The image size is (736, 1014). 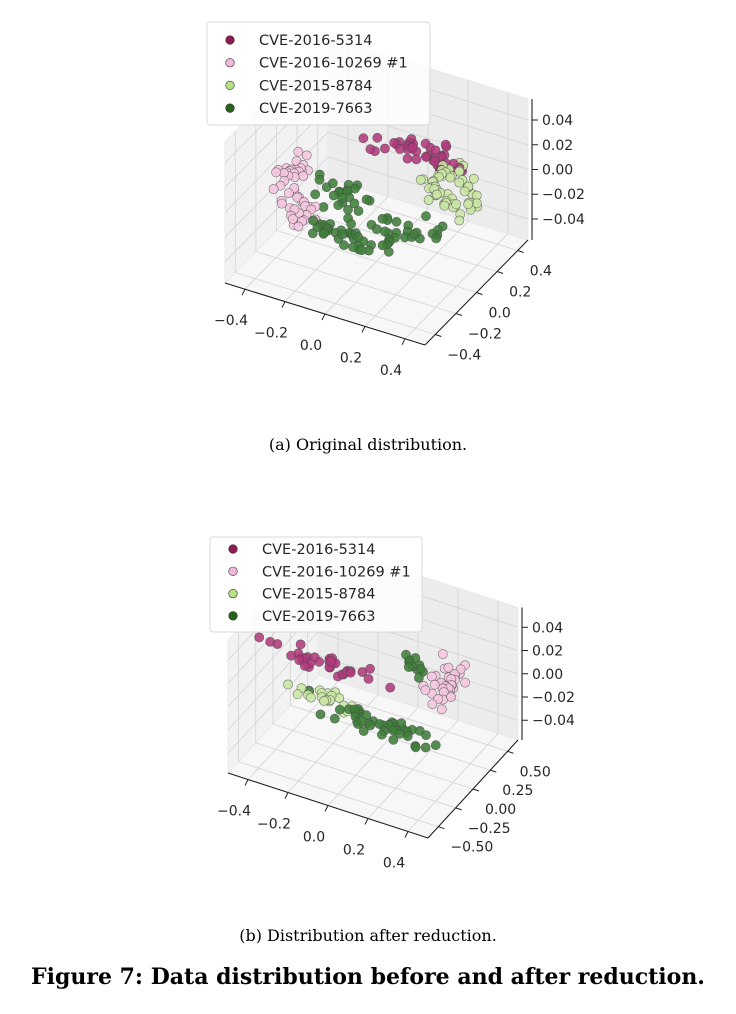 I want to click on caption-b: (b) Distribution after reduction., so click(x=368, y=935).